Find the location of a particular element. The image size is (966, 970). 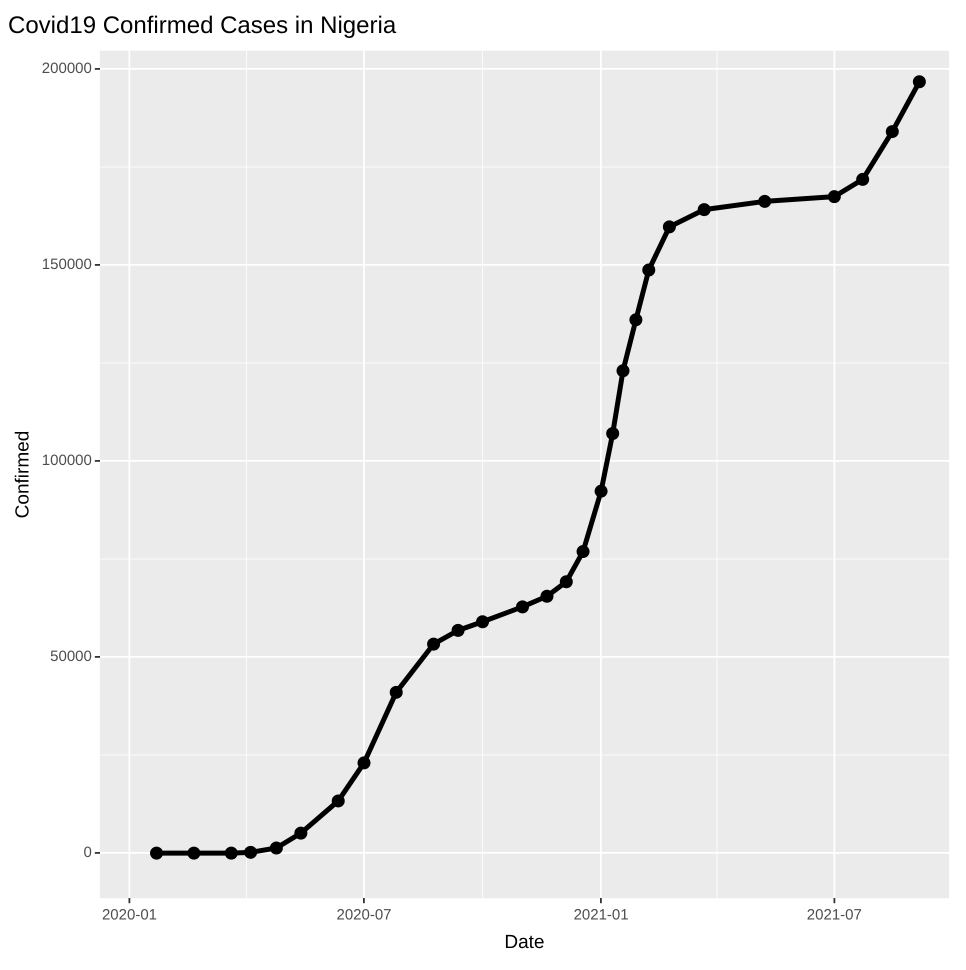

y-tick-label: 200000 is located at coordinates (67, 68).